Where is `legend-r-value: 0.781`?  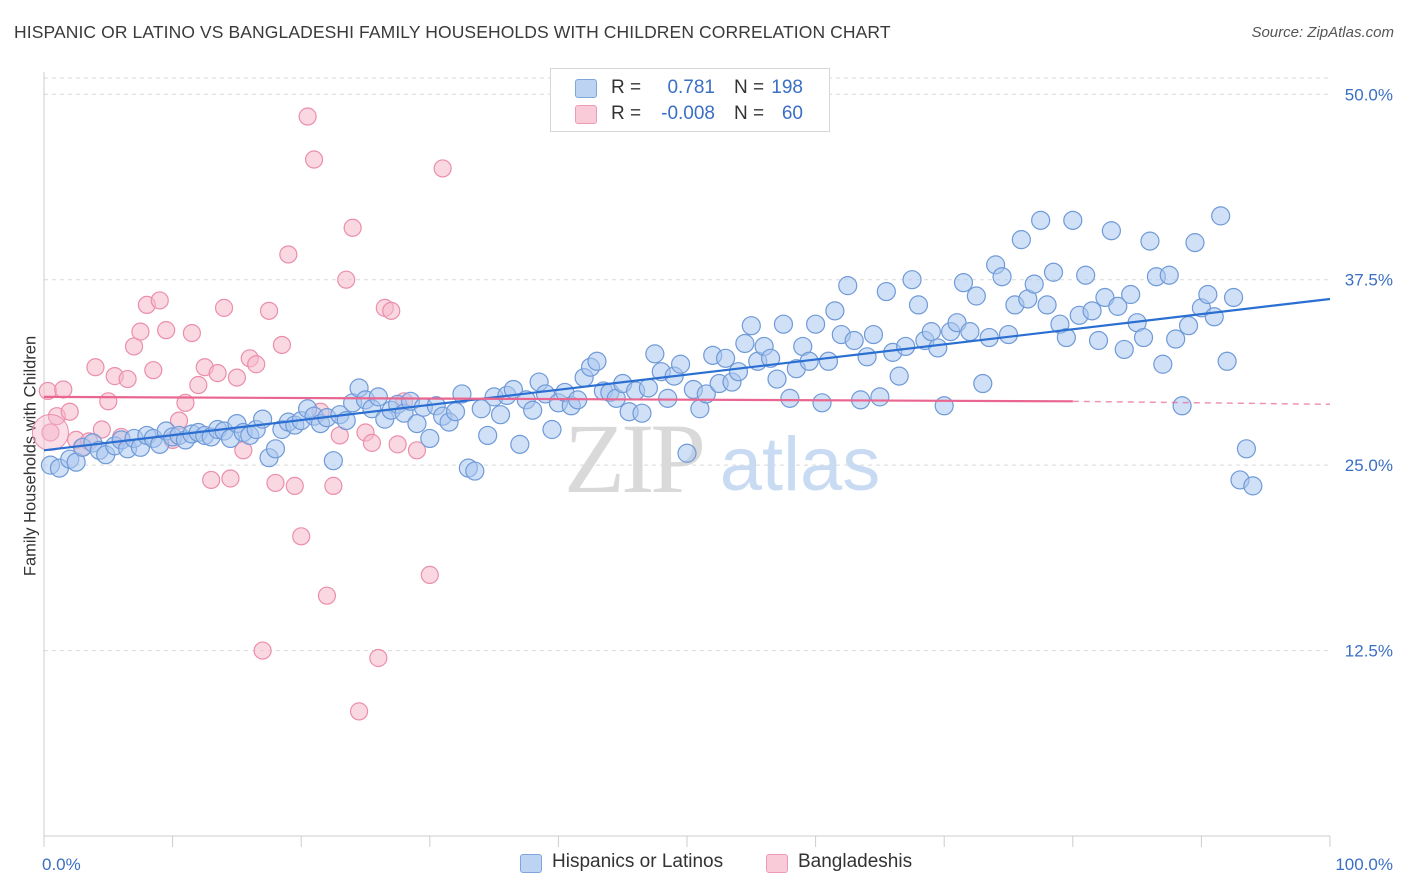 legend-r-value: 0.781 is located at coordinates (691, 87).